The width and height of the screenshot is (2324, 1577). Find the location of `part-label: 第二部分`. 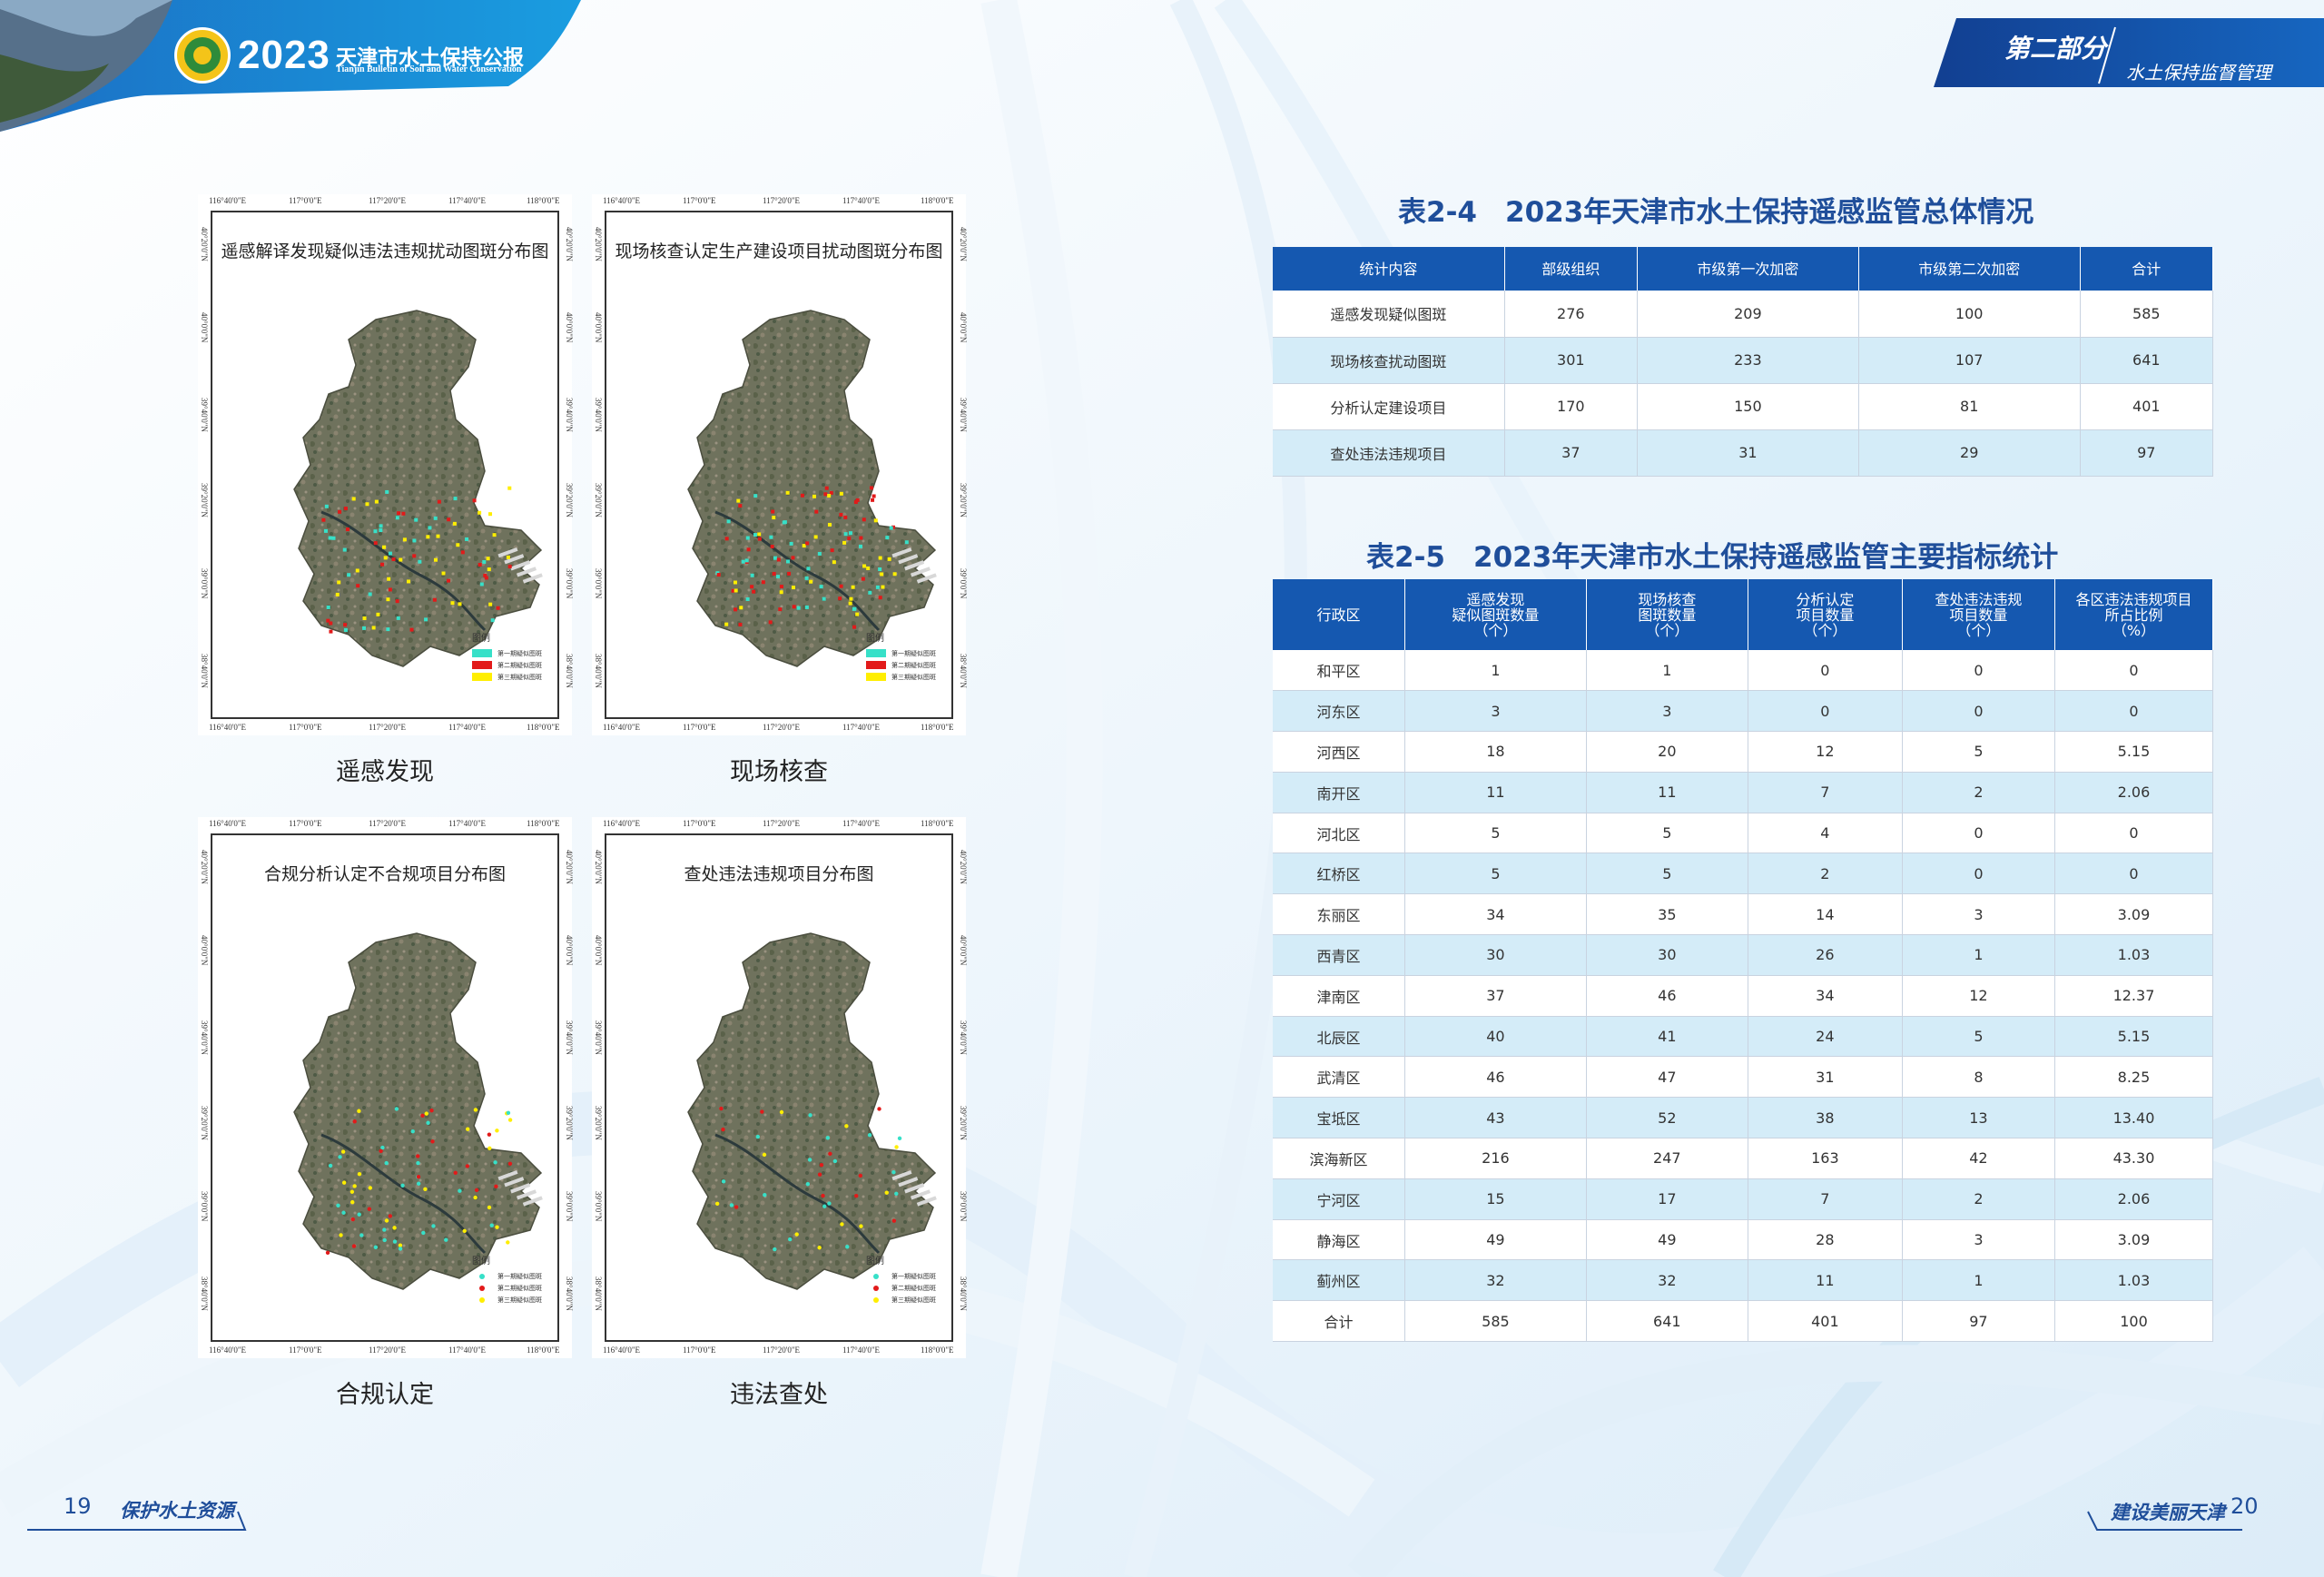

part-label: 第二部分 is located at coordinates (2055, 49).